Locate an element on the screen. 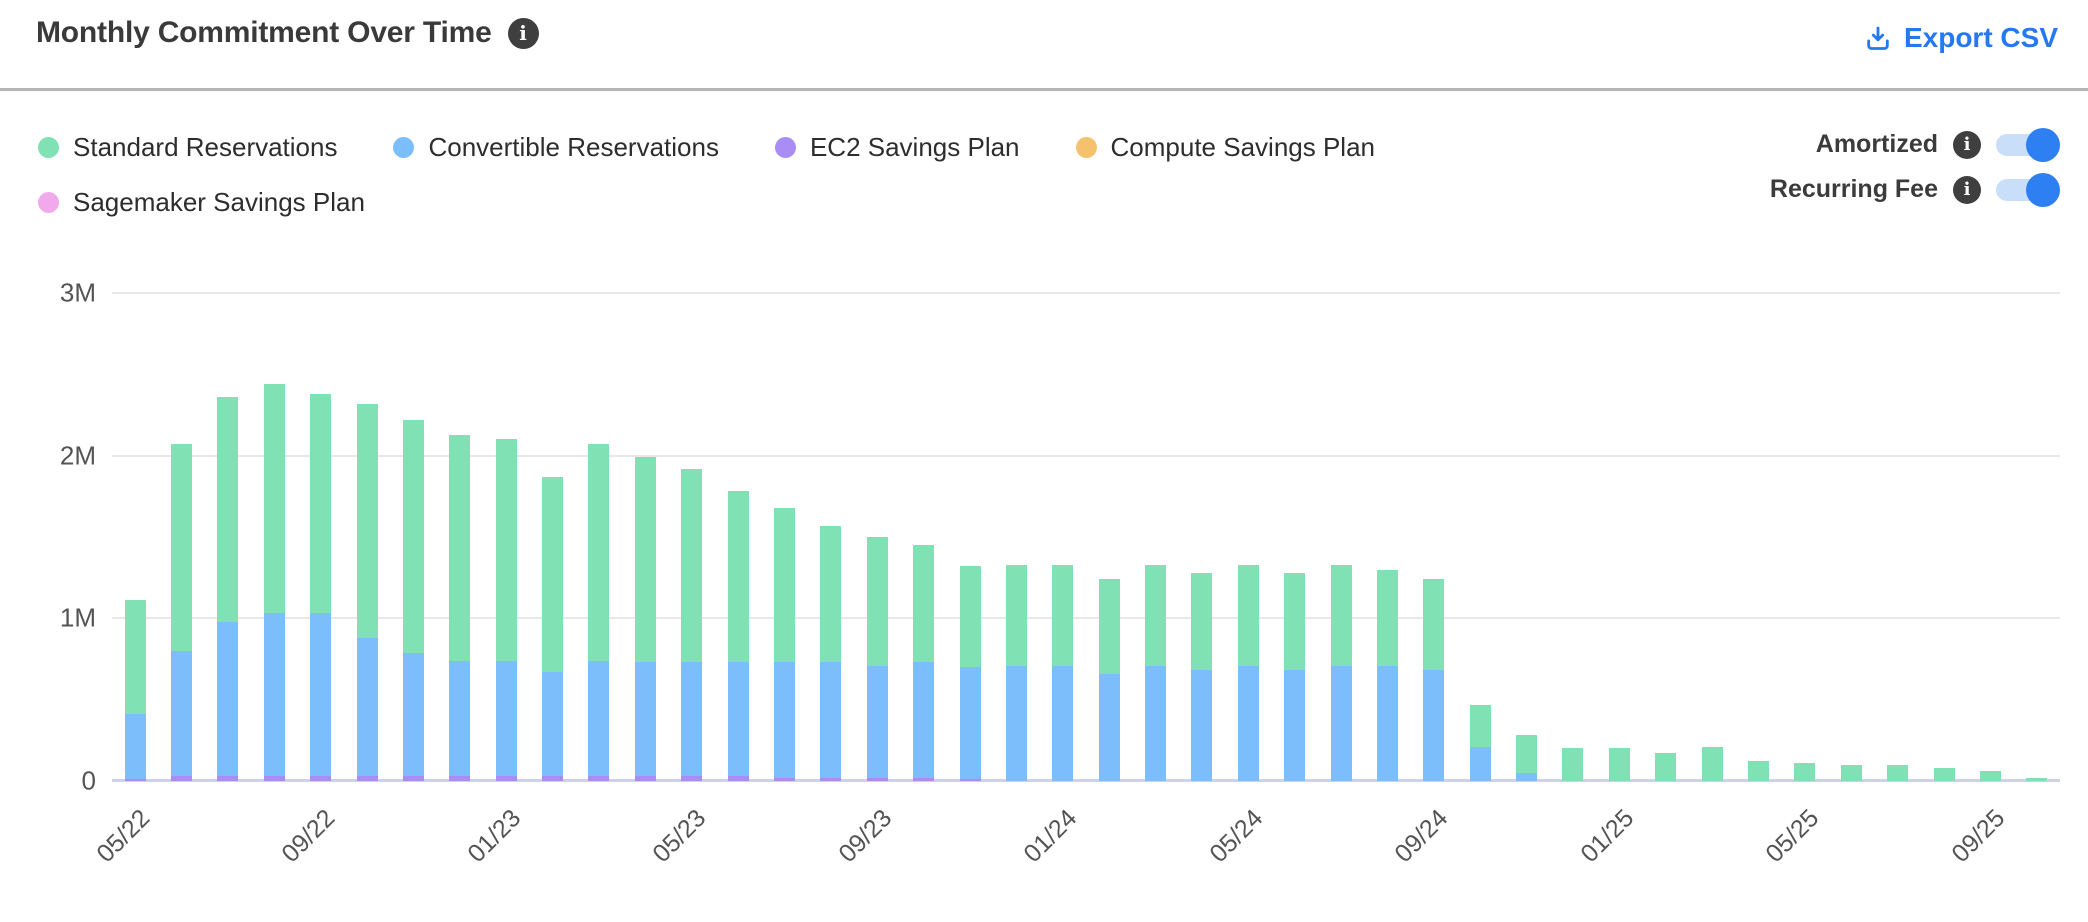 This screenshot has width=2088, height=922. legend-item-standard-reservations: Standard Reservations is located at coordinates (187, 147).